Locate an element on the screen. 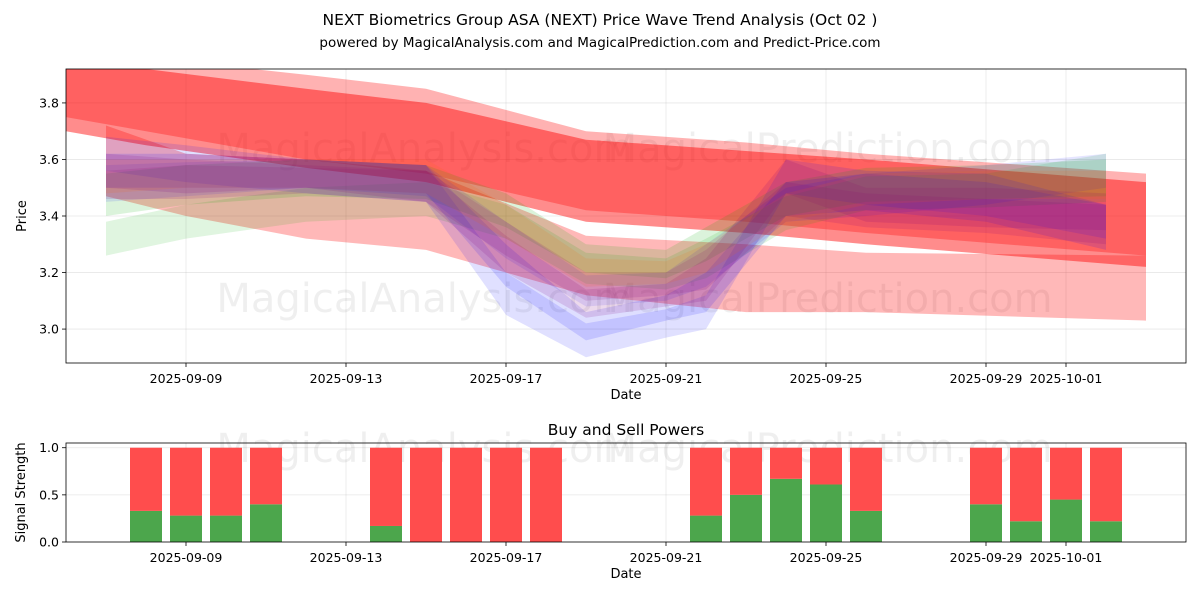  y-tick-label: 3.0 is located at coordinates (49, 329).